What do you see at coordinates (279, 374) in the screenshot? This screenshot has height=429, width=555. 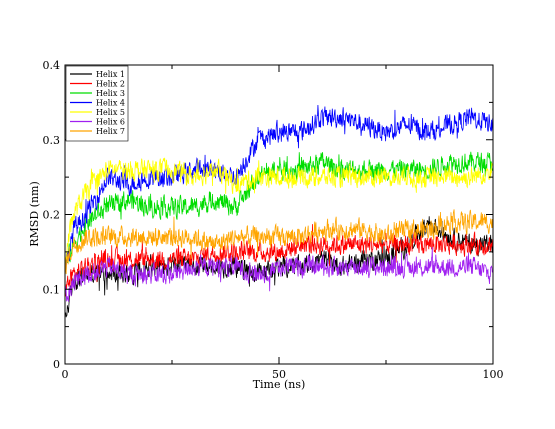 I see `x-tick-label: 50` at bounding box center [279, 374].